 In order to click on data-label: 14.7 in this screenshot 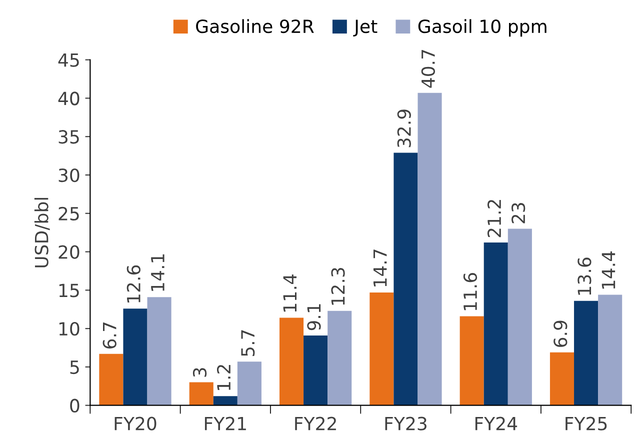, I will do `click(380, 268)`.